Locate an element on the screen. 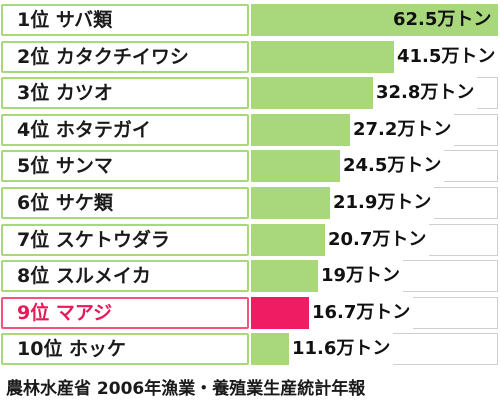 The width and height of the screenshot is (500, 410). category-label: 3位 カツオ is located at coordinates (65, 93).